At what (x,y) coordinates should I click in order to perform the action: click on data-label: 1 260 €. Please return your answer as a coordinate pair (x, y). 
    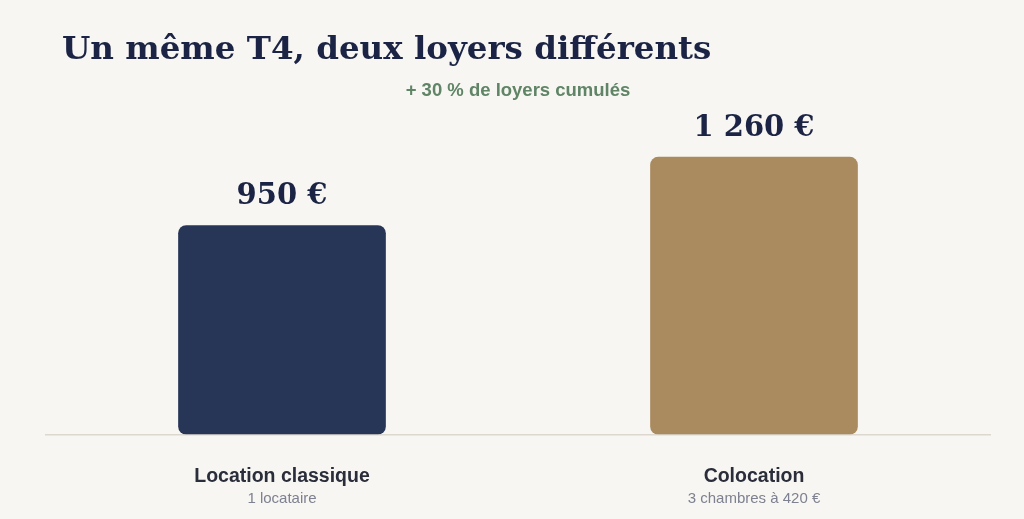
    Looking at the image, I should click on (754, 125).